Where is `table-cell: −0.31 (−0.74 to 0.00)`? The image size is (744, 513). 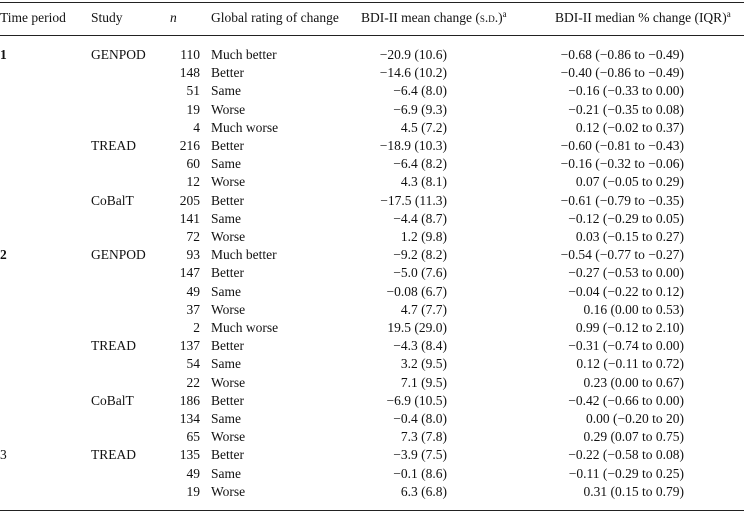 table-cell: −0.31 (−0.74 to 0.00) is located at coordinates (626, 346).